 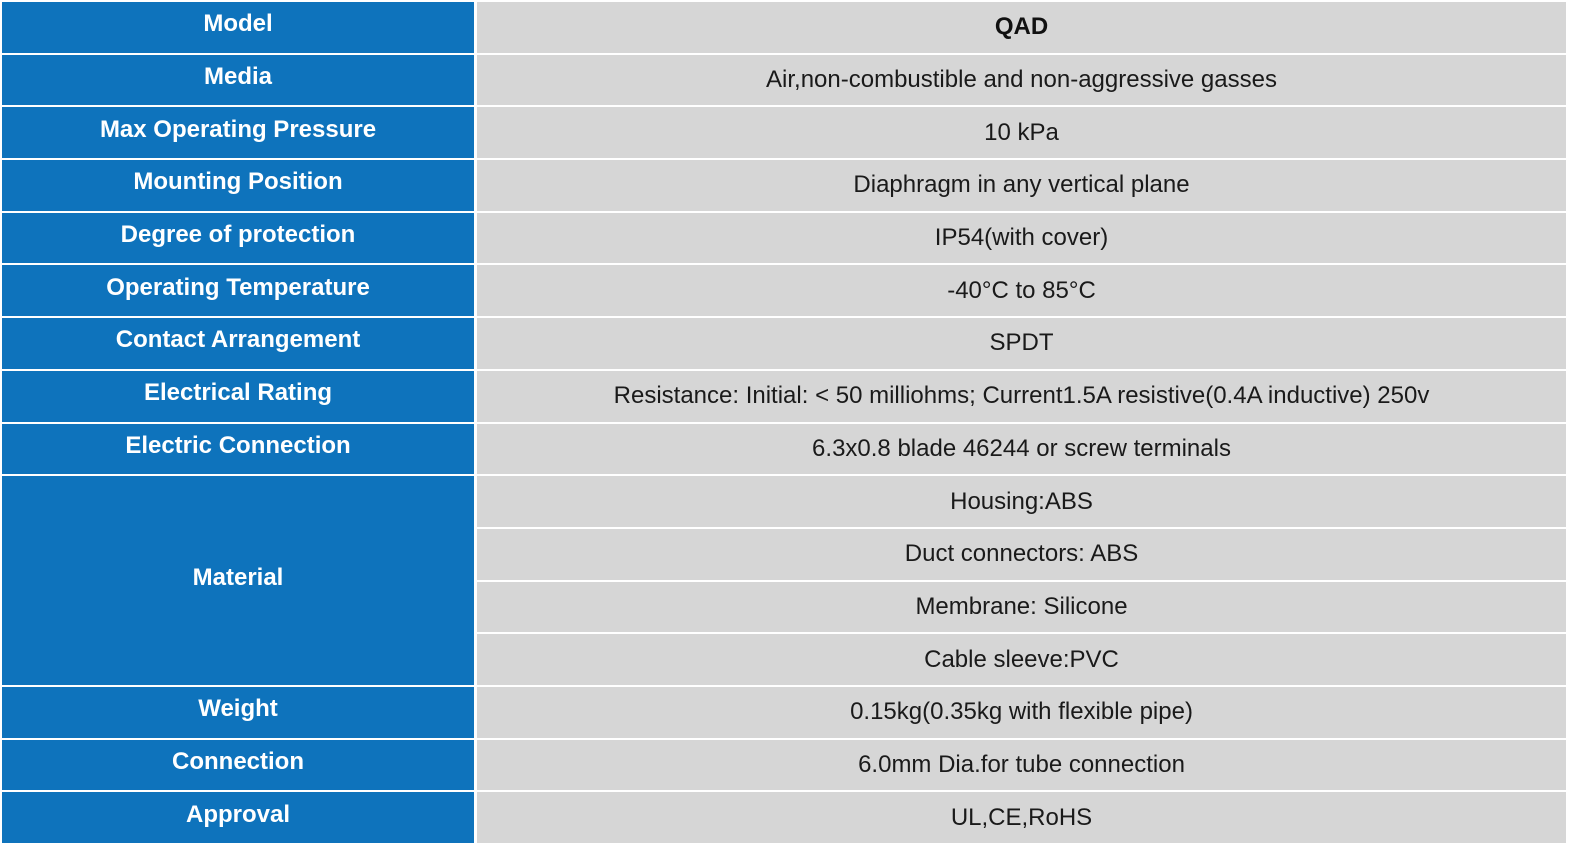 What do you see at coordinates (1021, 607) in the screenshot?
I see `spec-value-material-membrane: Membrane: Silicone` at bounding box center [1021, 607].